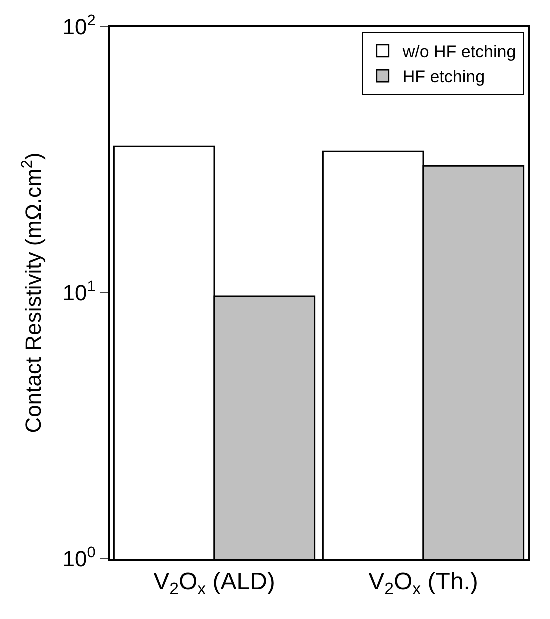 This screenshot has width=550, height=619. What do you see at coordinates (423, 583) in the screenshot?
I see `x-tick-label: V$_{2}$O$_{x}$ (Th.)` at bounding box center [423, 583].